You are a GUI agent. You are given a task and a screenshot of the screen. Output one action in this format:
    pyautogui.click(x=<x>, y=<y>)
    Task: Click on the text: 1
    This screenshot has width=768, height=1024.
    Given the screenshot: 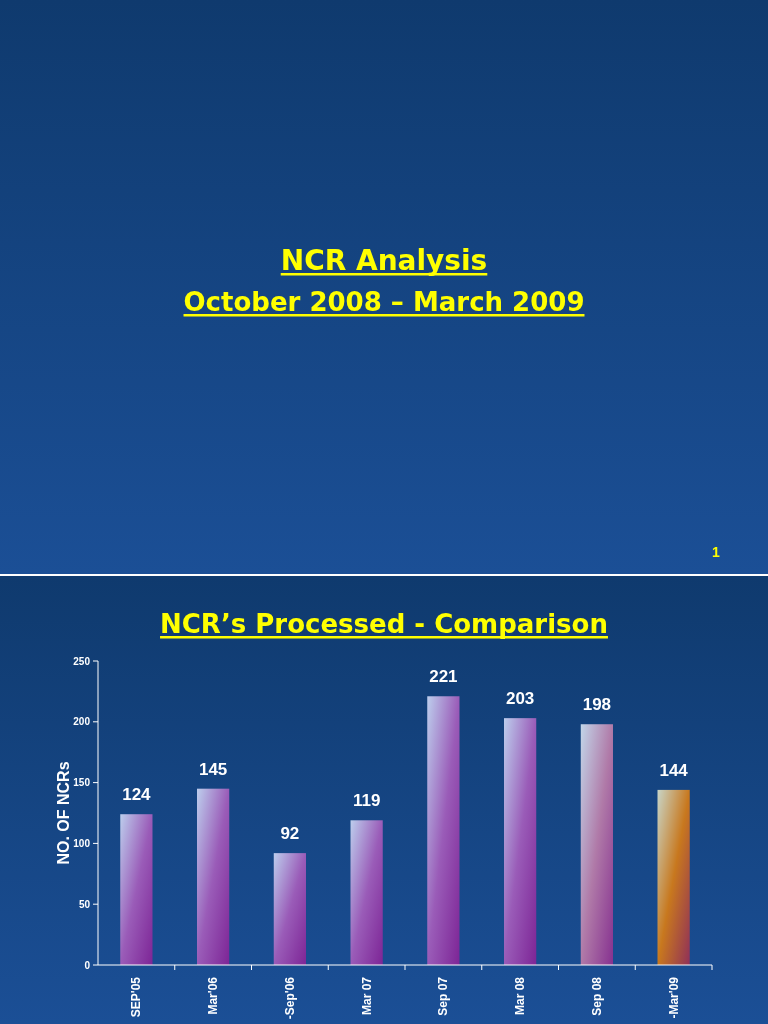 What is the action you would take?
    pyautogui.click(x=716, y=552)
    